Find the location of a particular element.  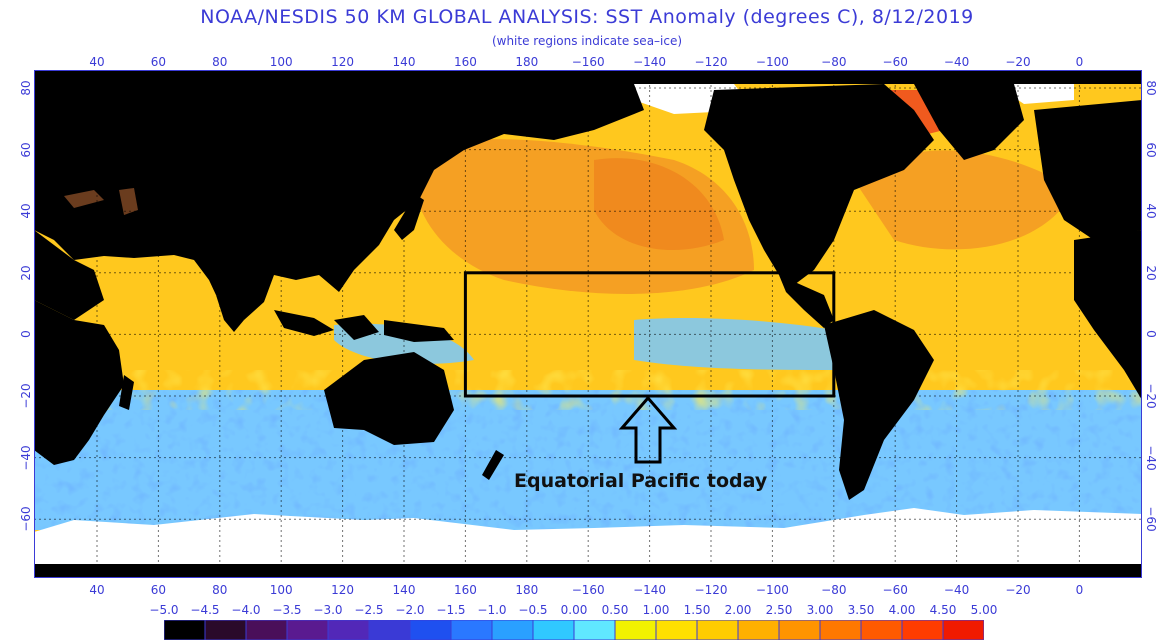

lat-tick-right: 80 is located at coordinates (1151, 88).